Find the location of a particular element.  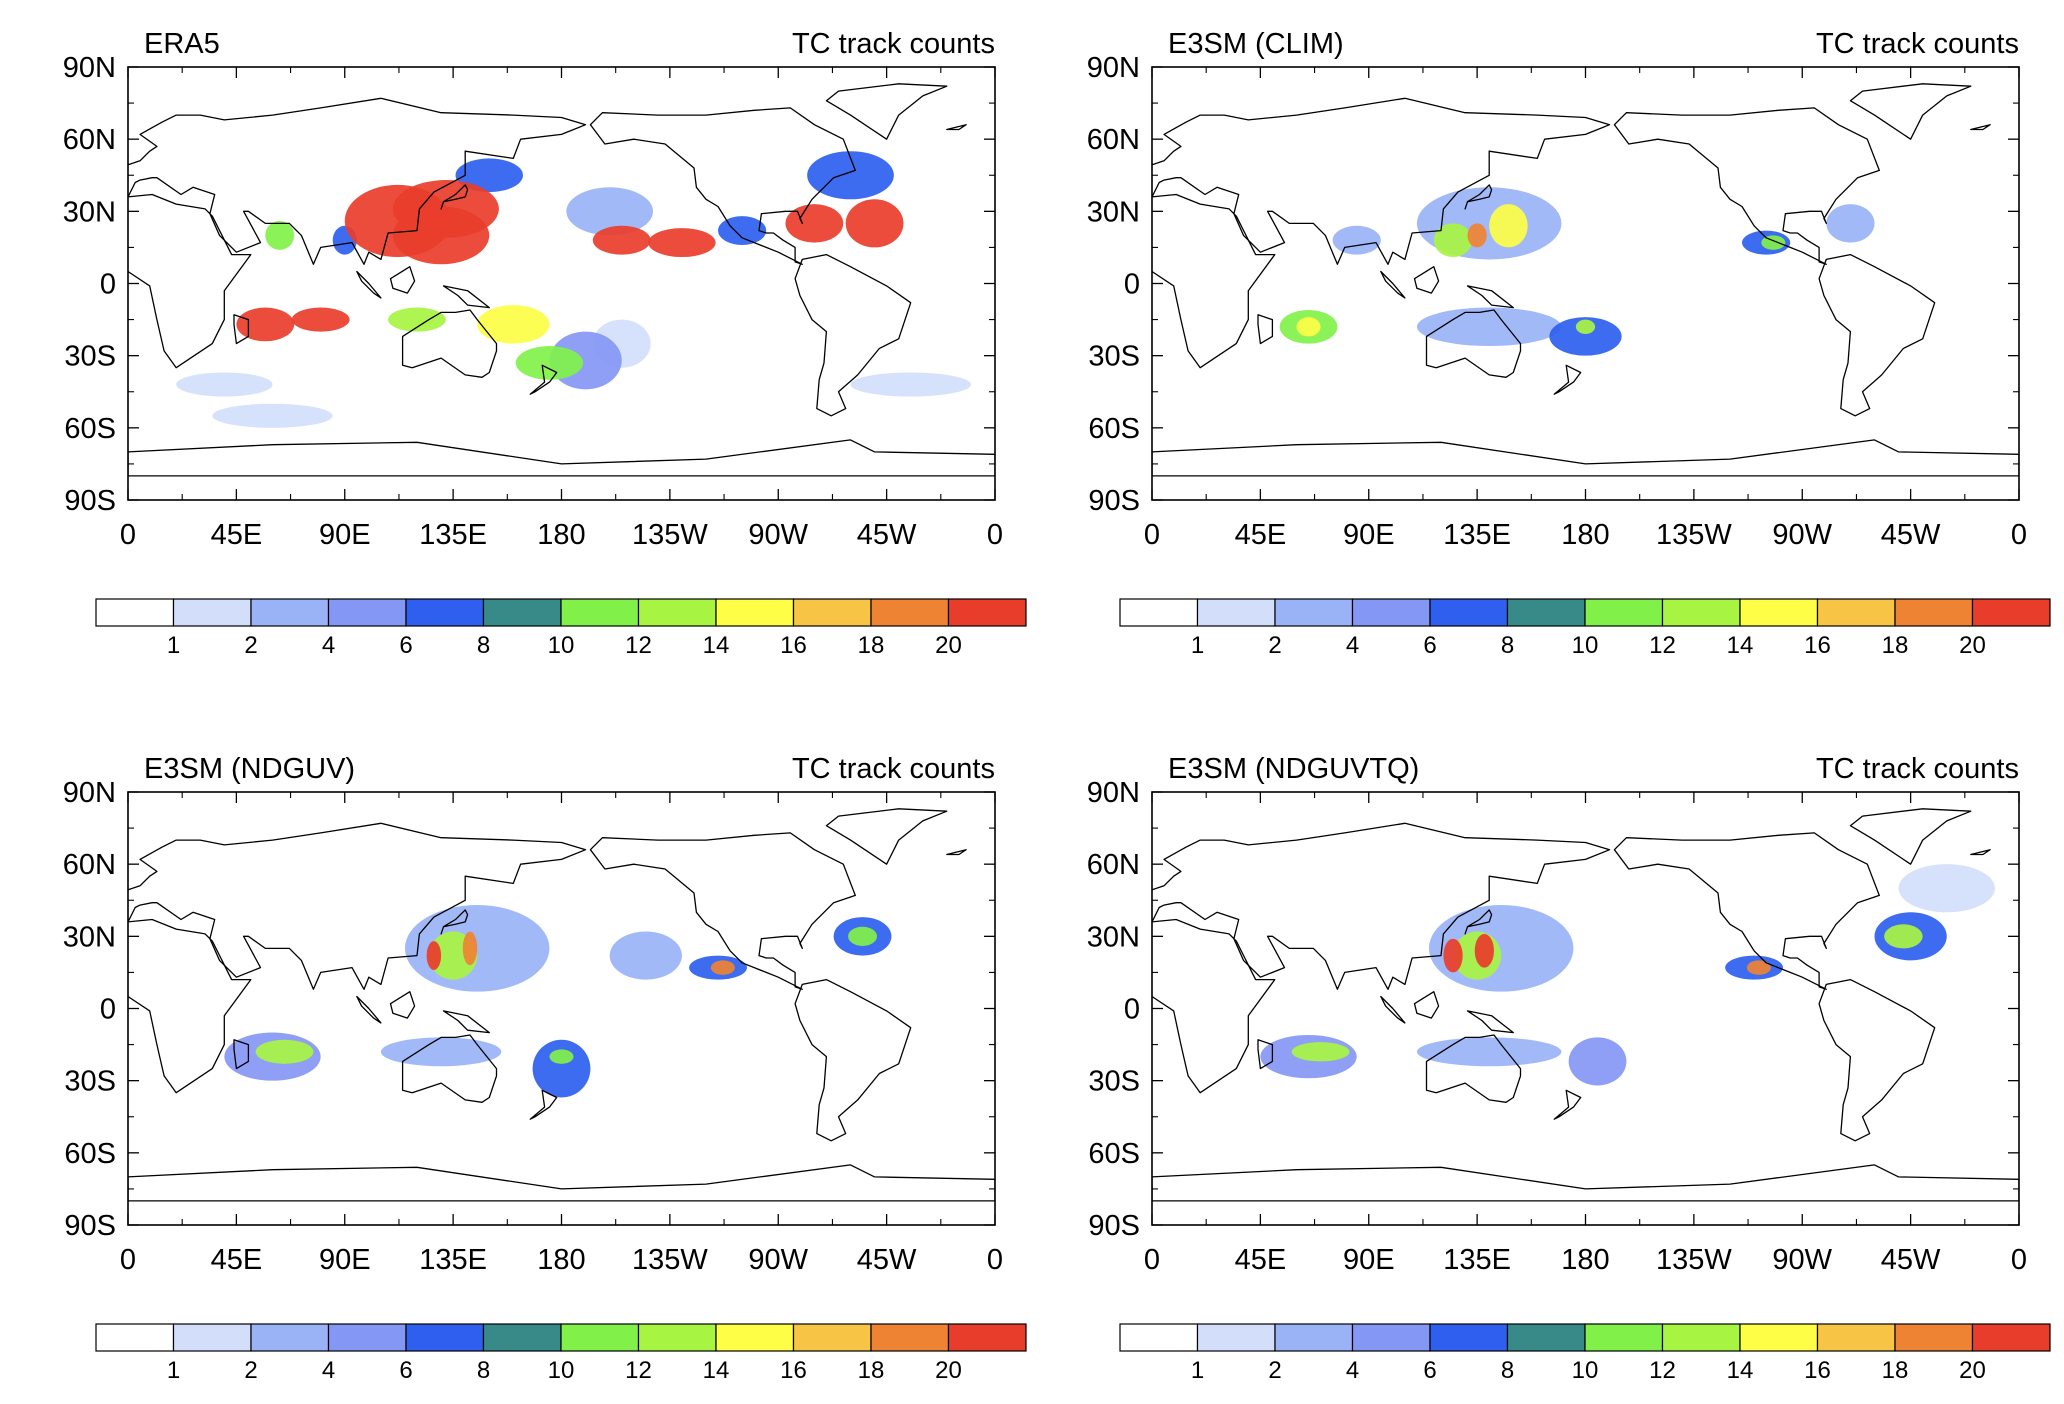

lon-tick-label: 135W is located at coordinates (670, 1260).